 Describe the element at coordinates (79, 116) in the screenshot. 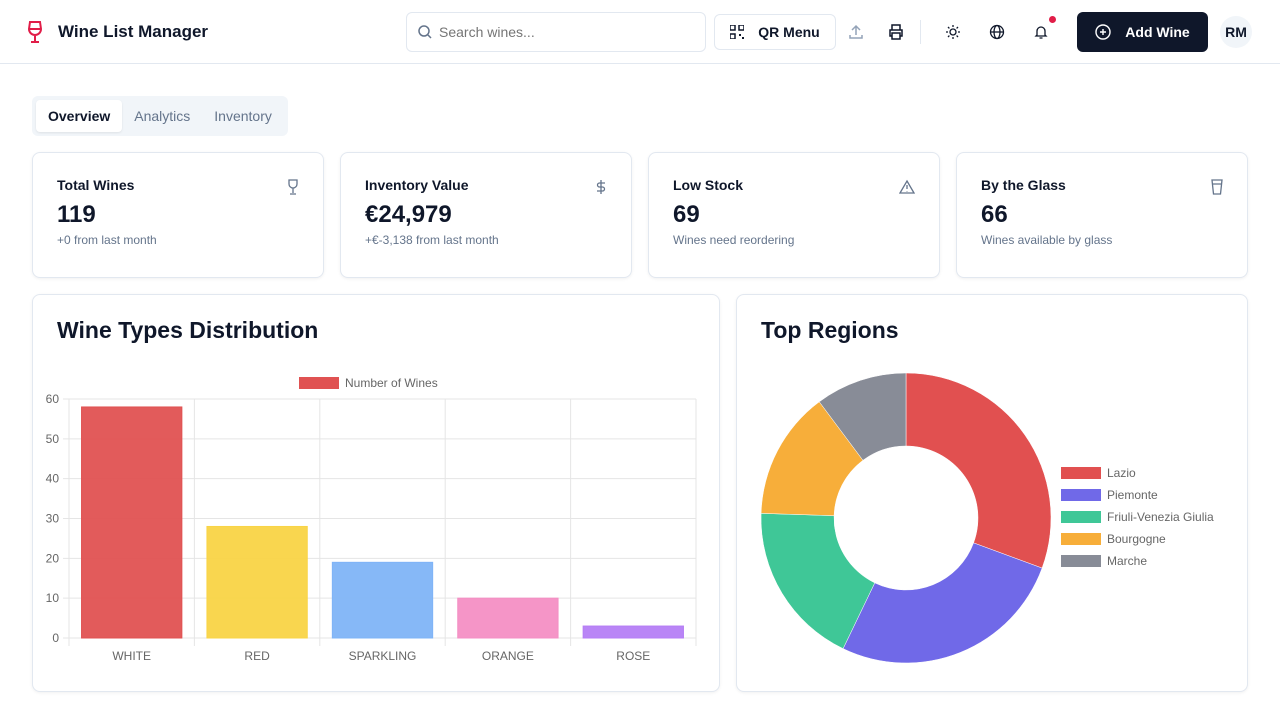

I see `tab-overview: Overview` at that location.